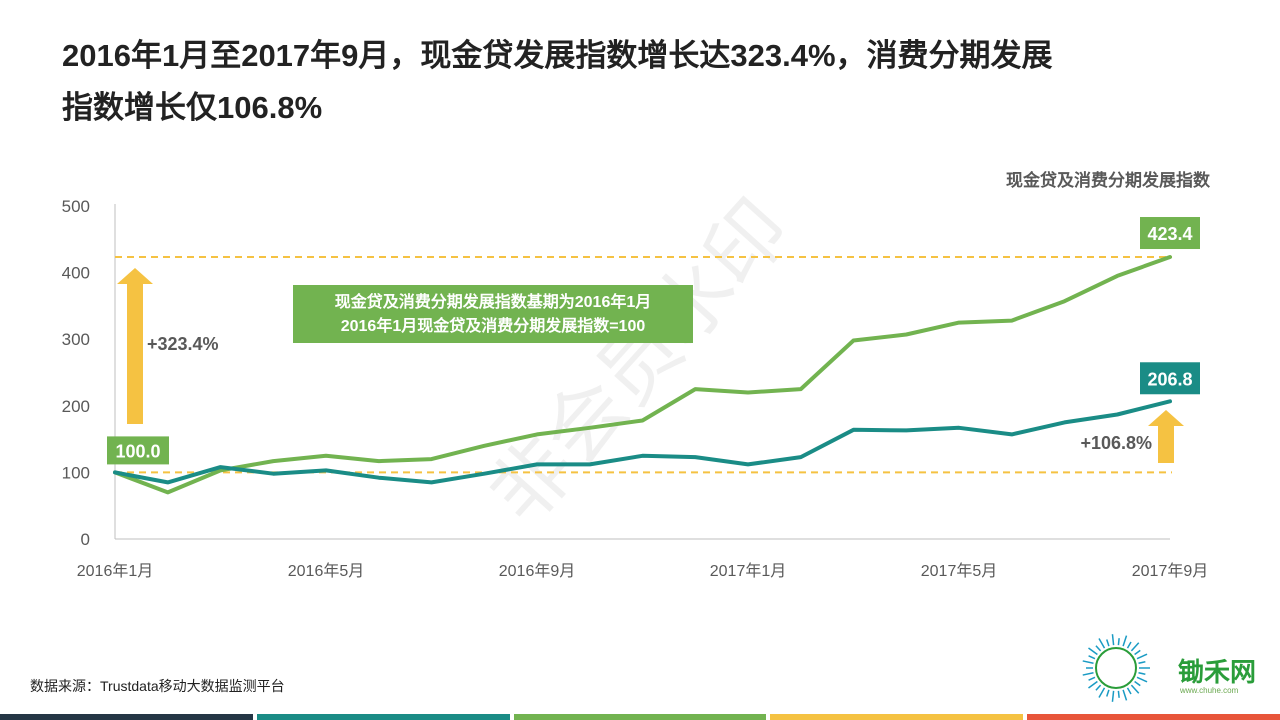 The height and width of the screenshot is (720, 1280). What do you see at coordinates (557, 55) in the screenshot?
I see `page-title-line-1: 2016年1月至2017年9月，现金贷发展指数增长达323.4%，消费分期发展` at bounding box center [557, 55].